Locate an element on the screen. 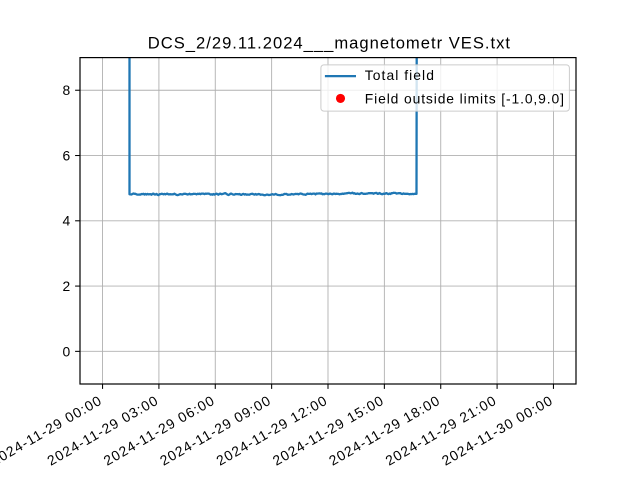 This screenshot has width=640, height=480. svg-text: Total field is located at coordinates (400, 75).